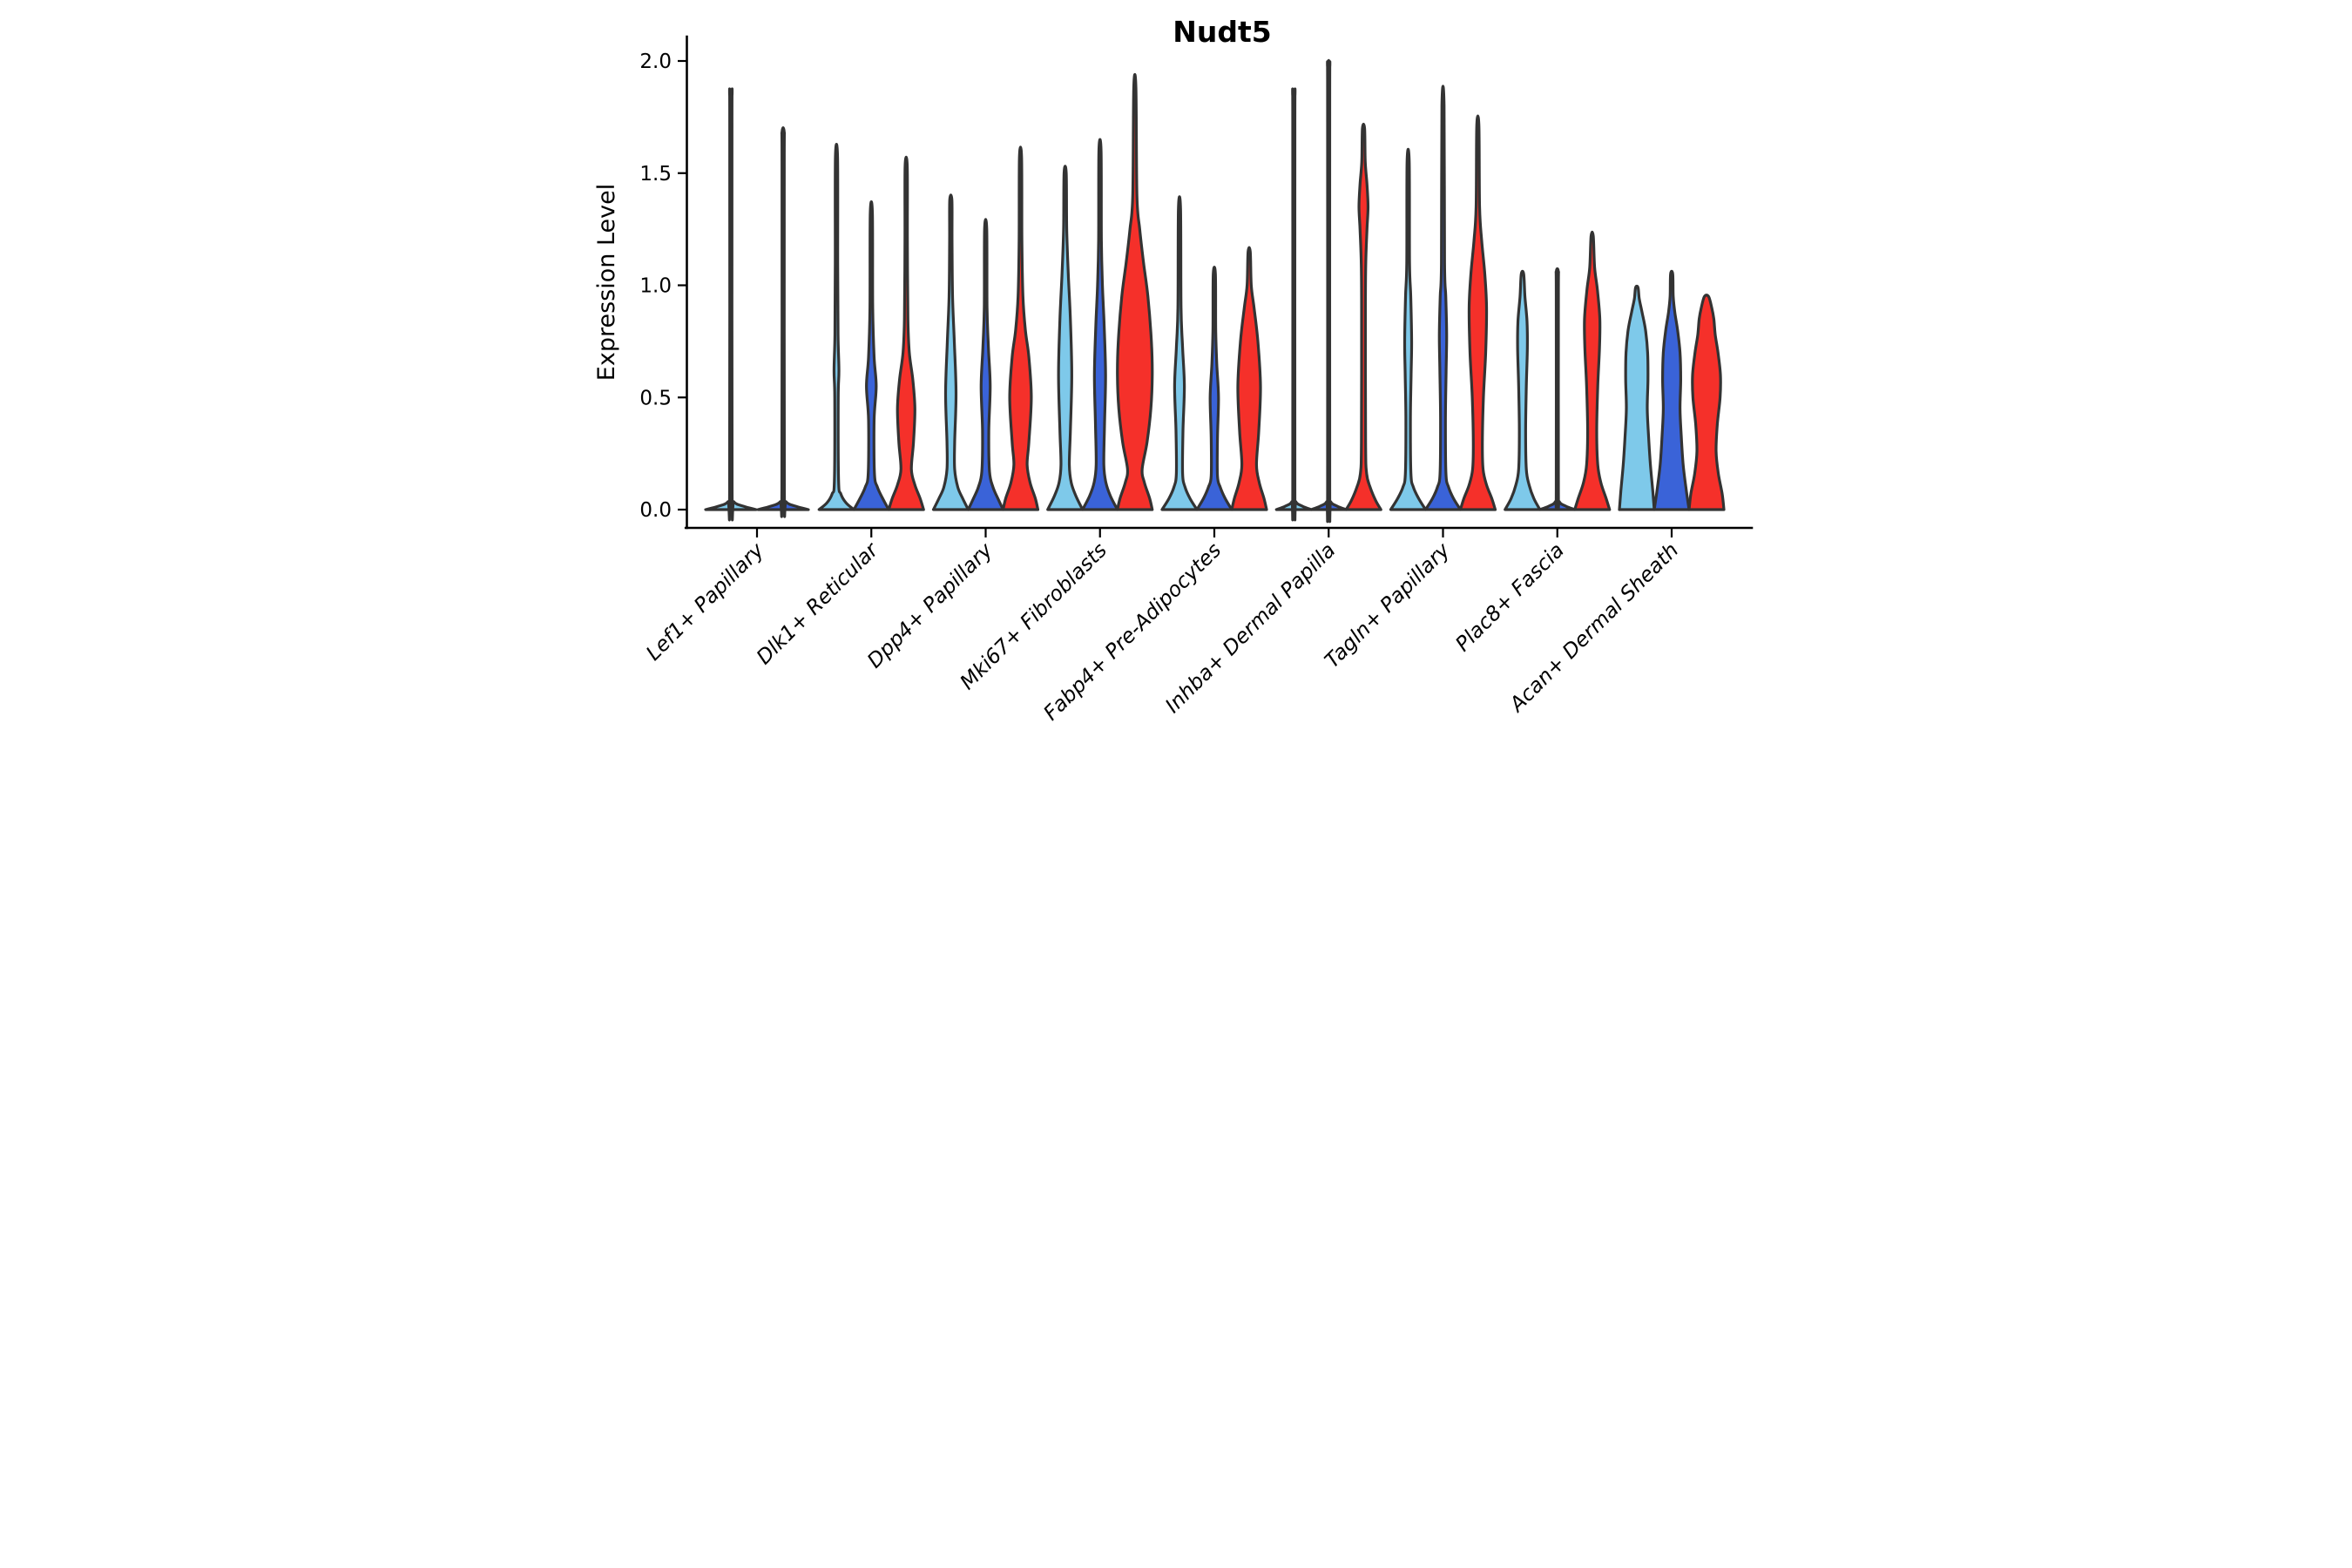 The image size is (2352, 1568). I want to click on violin-fabp4-pre-adipocytes-light_blue, so click(1179, 353).